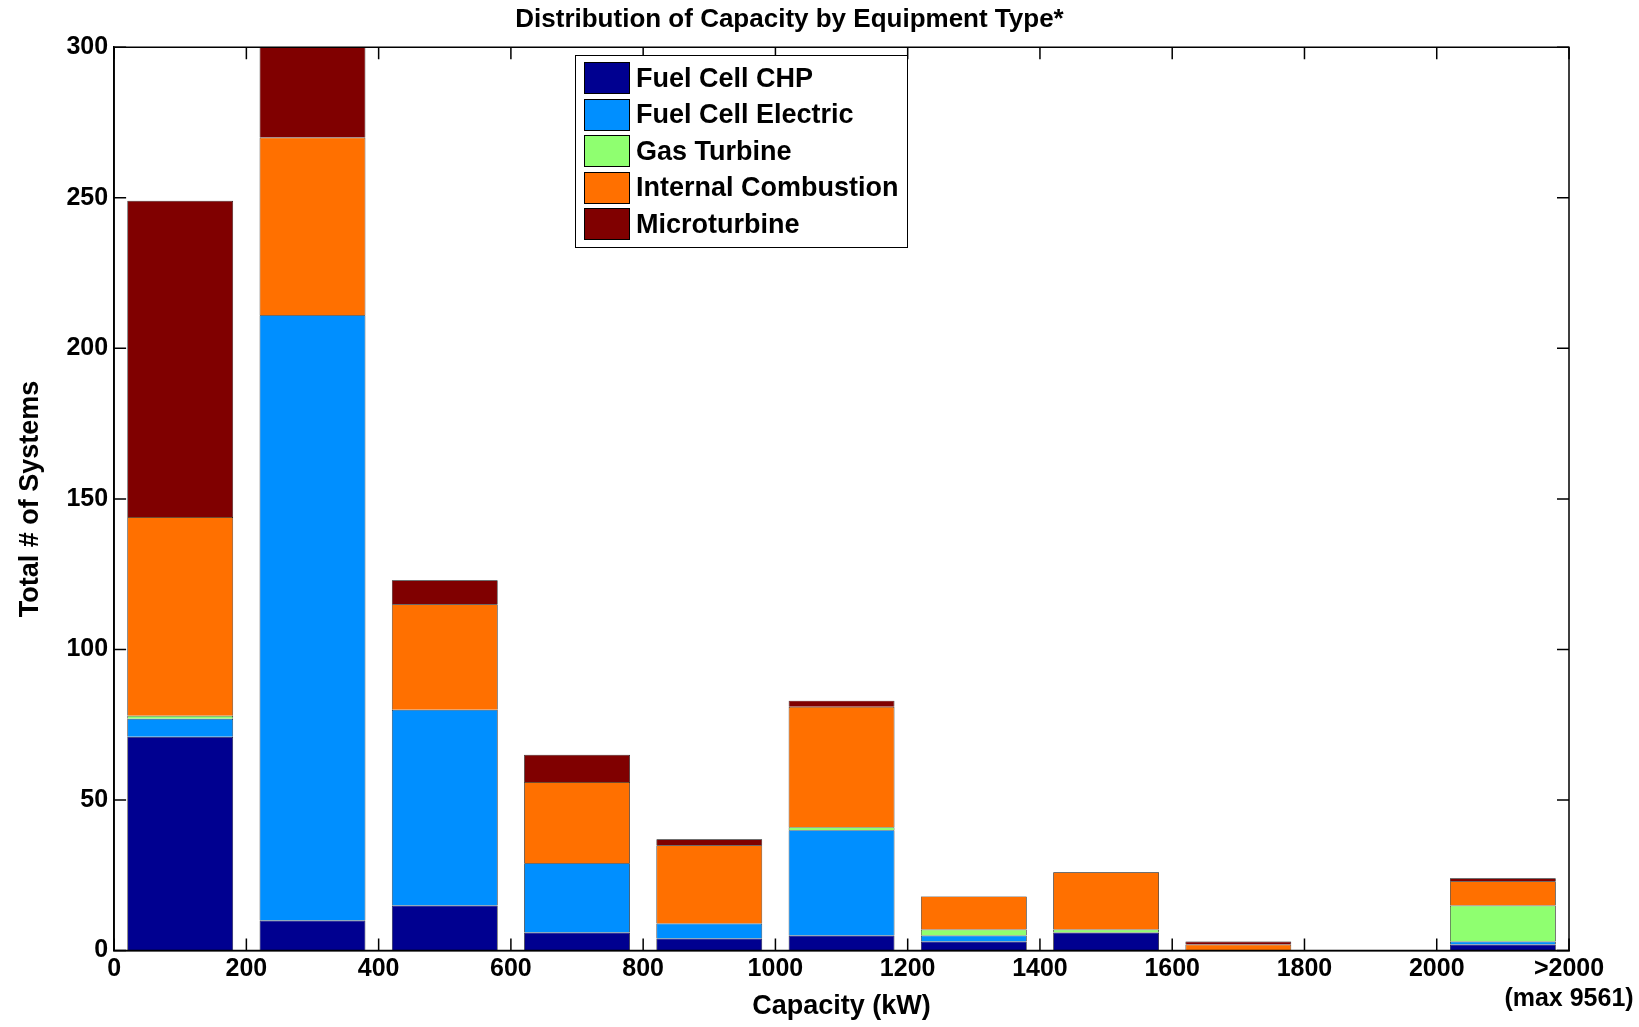 Image resolution: width=1639 pixels, height=1027 pixels. What do you see at coordinates (718, 224) in the screenshot?
I see `legend-label: Microturbine` at bounding box center [718, 224].